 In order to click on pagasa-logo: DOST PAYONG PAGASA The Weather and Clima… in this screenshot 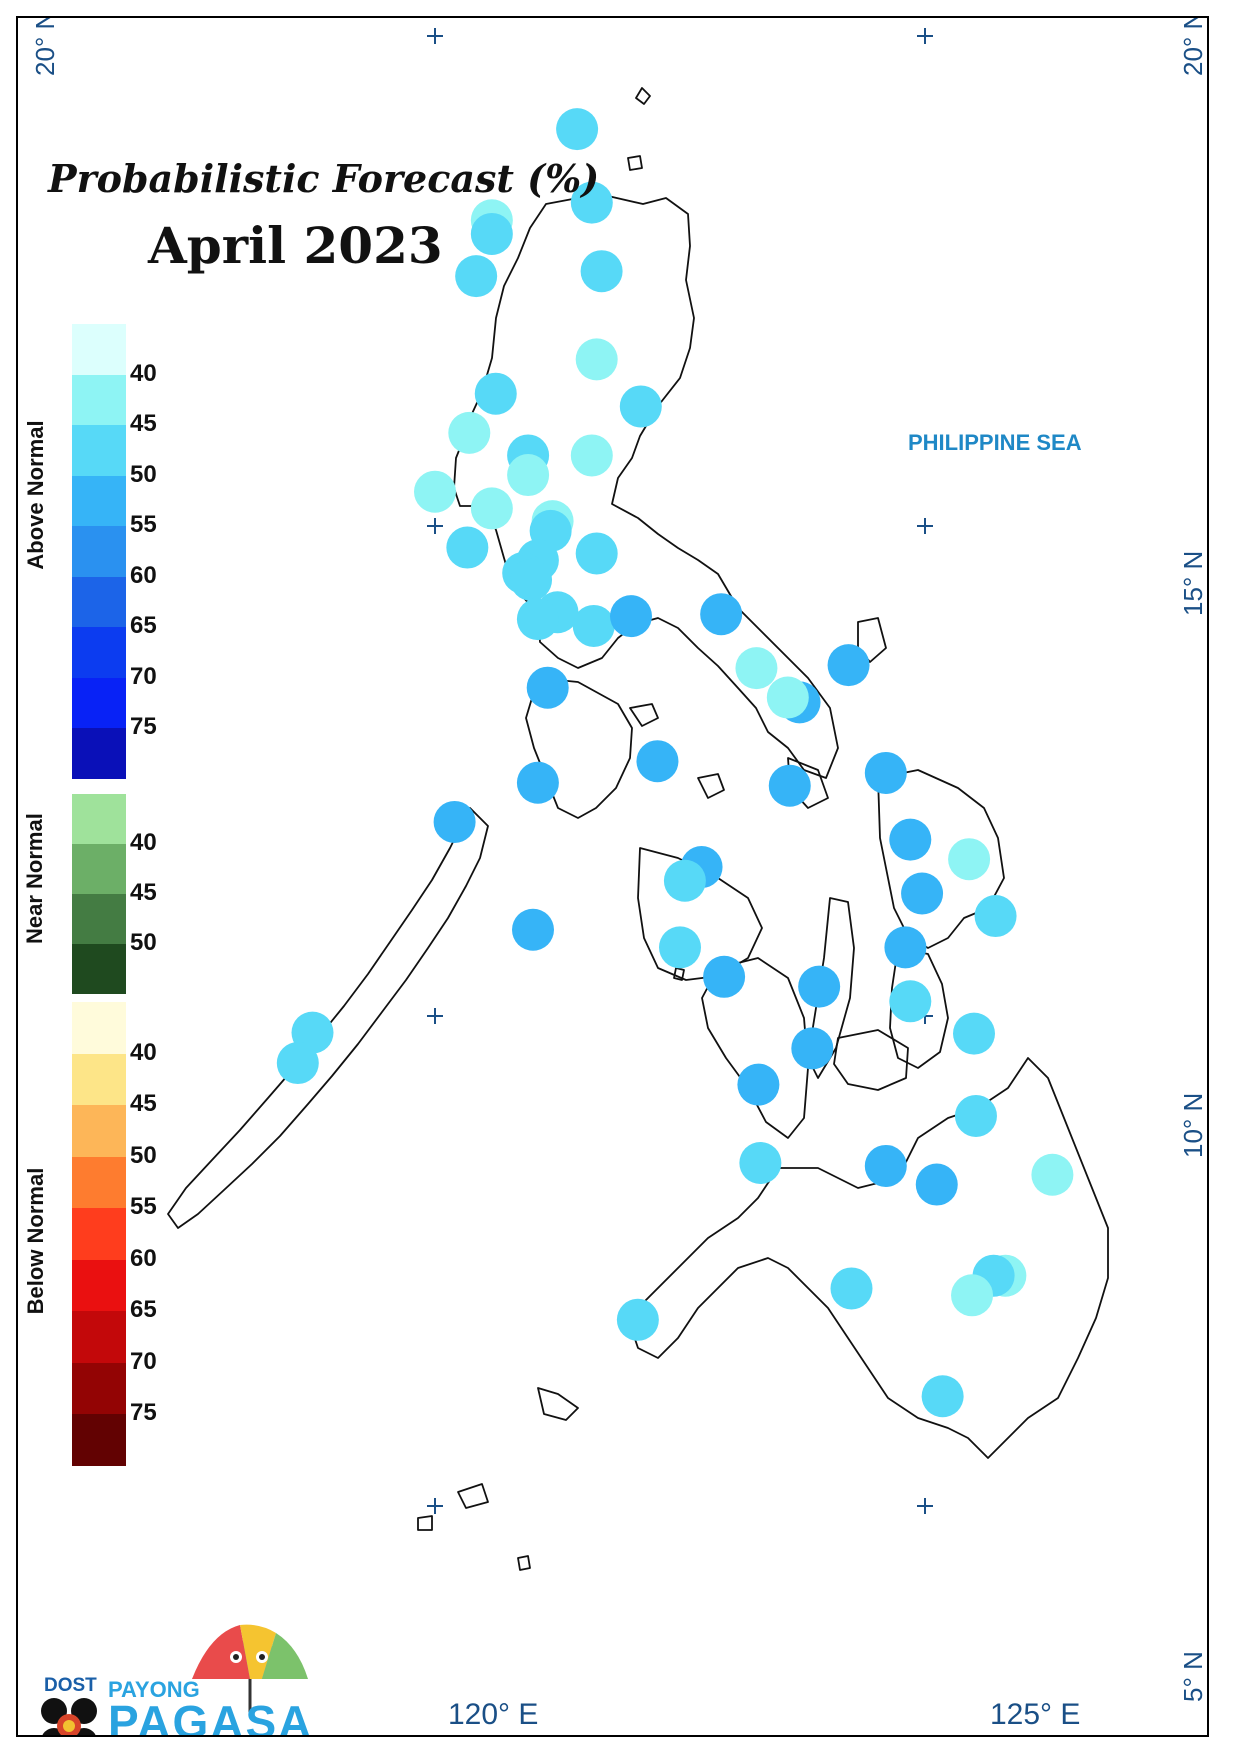, I will do `click(177, 1680)`.